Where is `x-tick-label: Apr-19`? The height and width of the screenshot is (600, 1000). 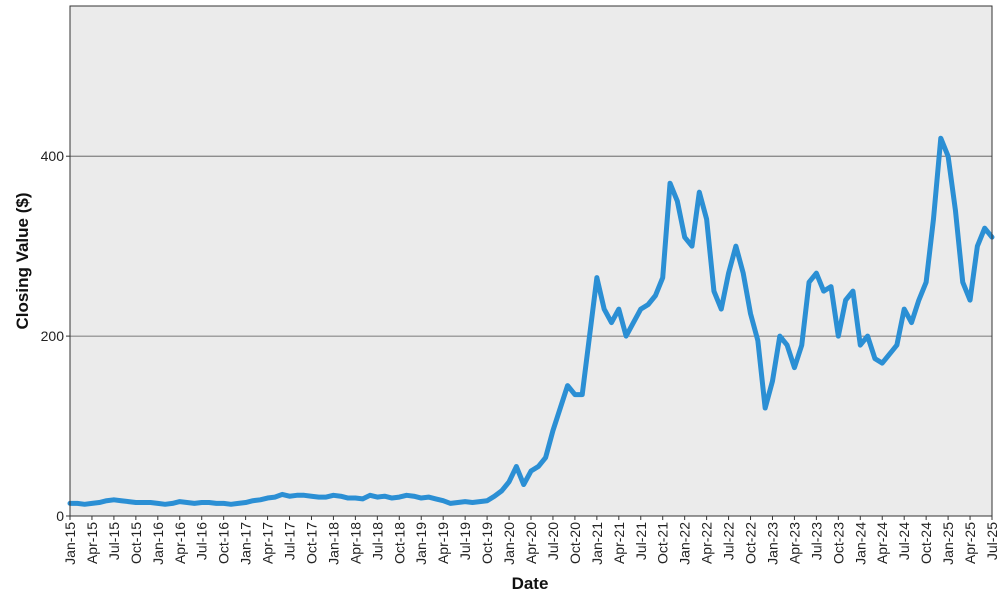 x-tick-label: Apr-19 is located at coordinates (443, 543).